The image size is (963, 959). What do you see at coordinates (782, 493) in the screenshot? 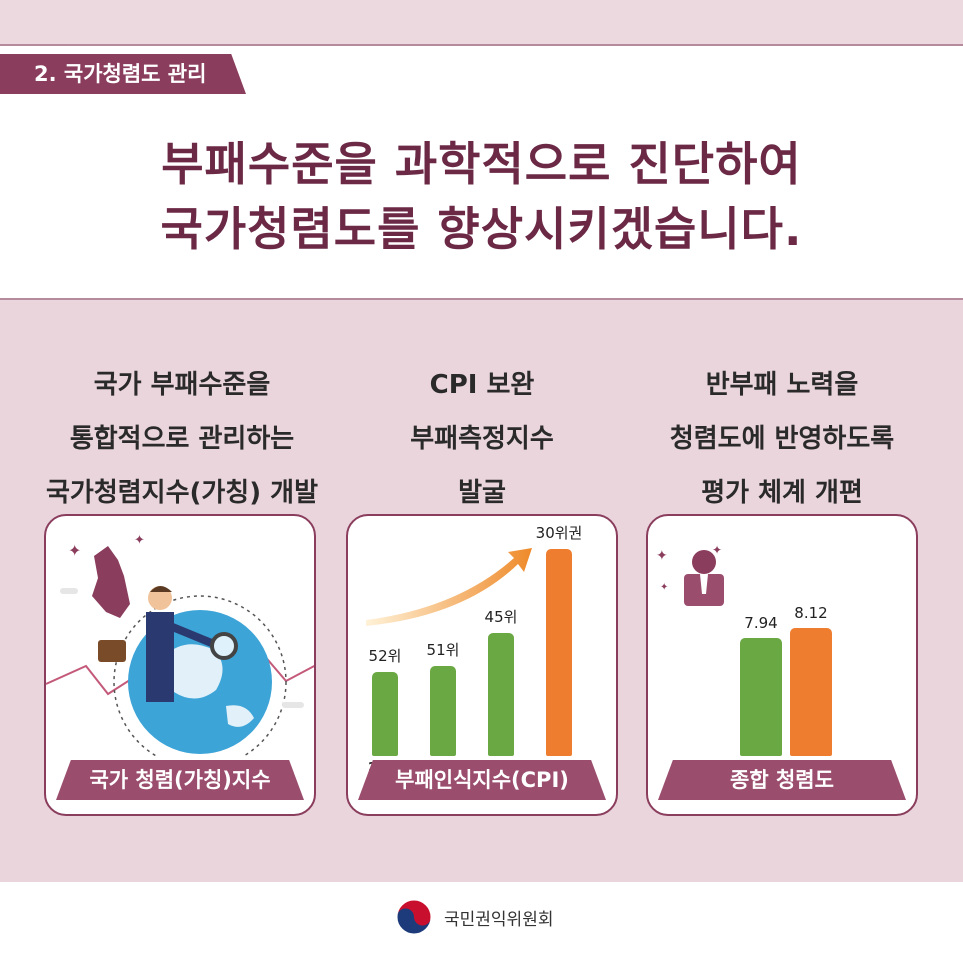
I see `column-title-line: 평가 체계 개편` at bounding box center [782, 493].